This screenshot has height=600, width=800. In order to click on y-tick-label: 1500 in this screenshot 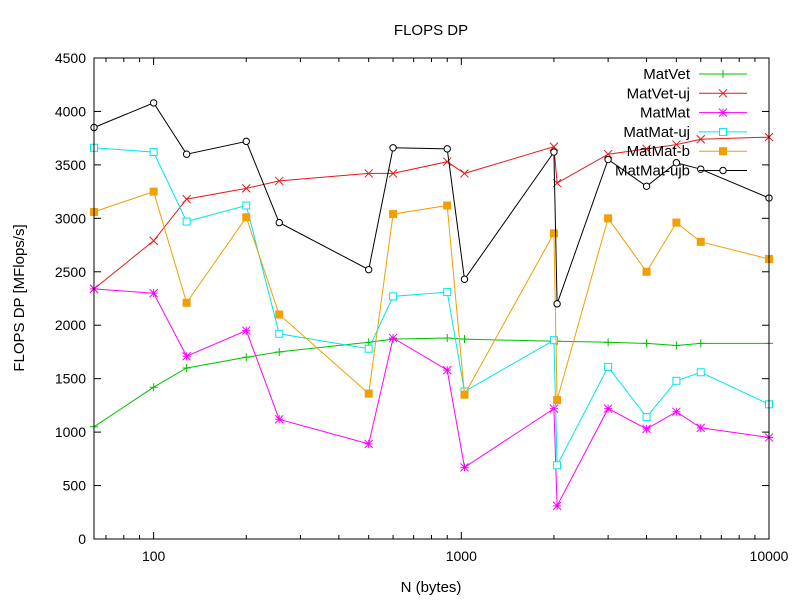, I will do `click(70, 379)`.